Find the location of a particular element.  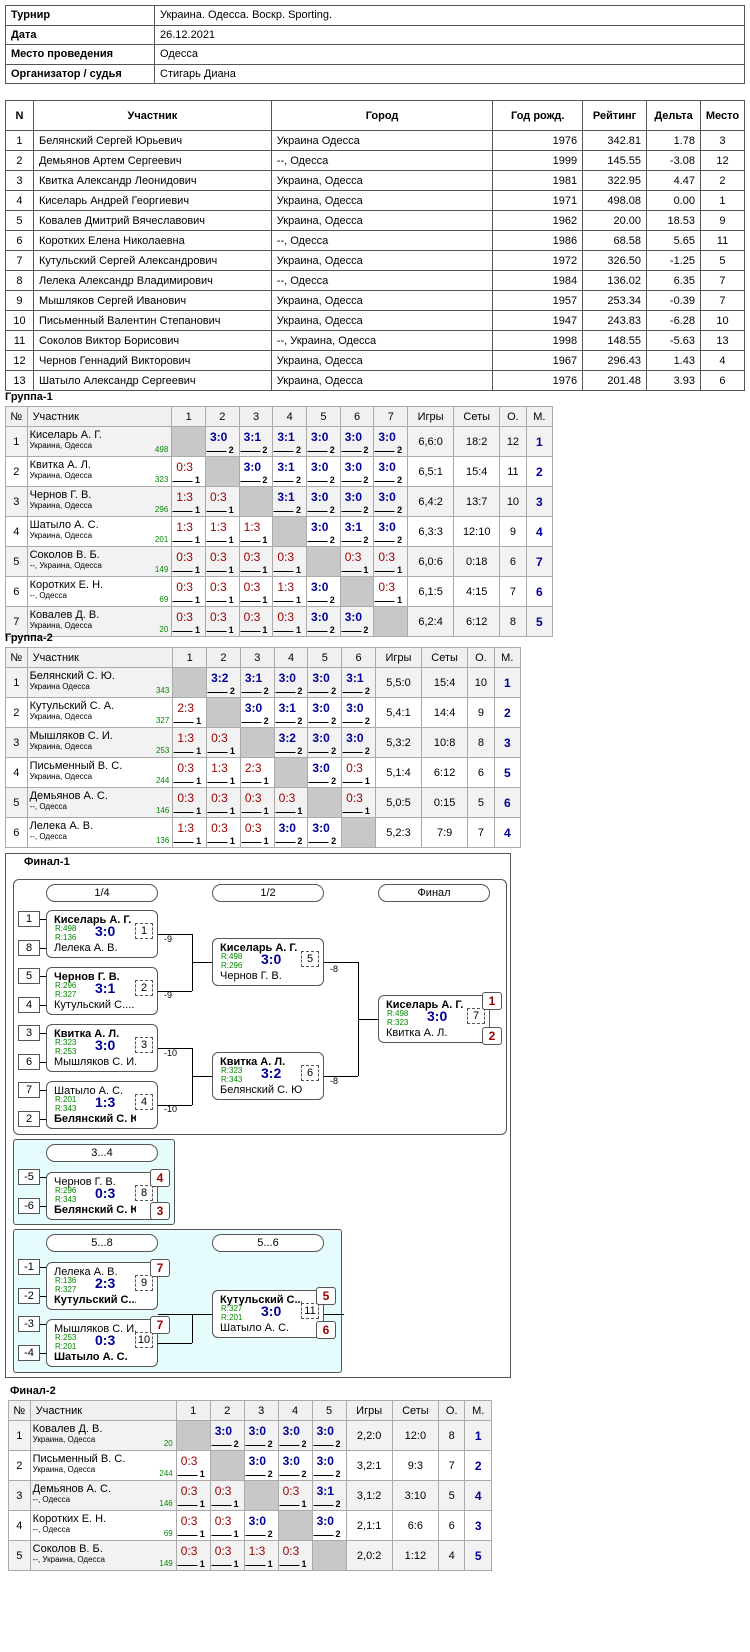

games: 5,0:5 is located at coordinates (398, 802).